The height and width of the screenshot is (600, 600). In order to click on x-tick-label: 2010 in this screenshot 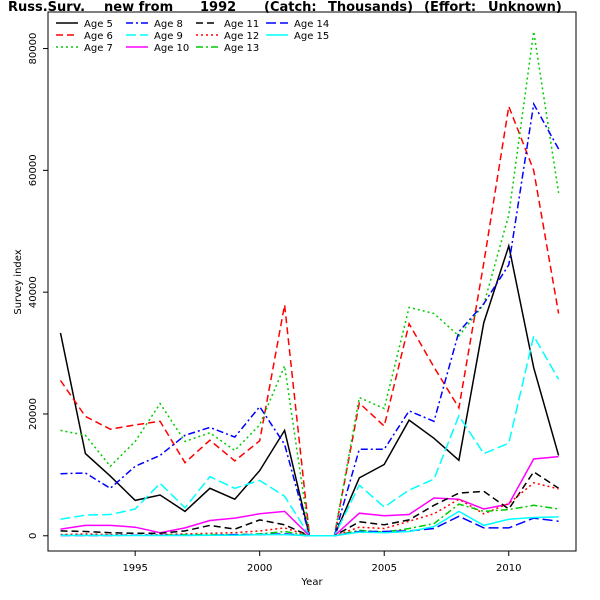, I will do `click(508, 568)`.